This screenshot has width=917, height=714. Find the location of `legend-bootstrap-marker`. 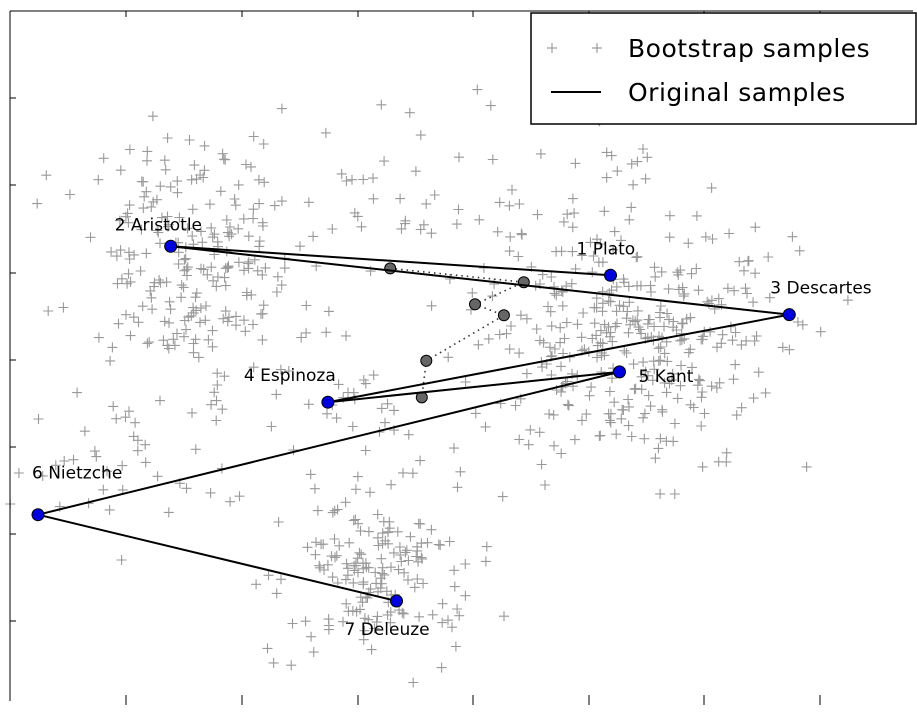

legend-bootstrap-marker is located at coordinates (574, 48).